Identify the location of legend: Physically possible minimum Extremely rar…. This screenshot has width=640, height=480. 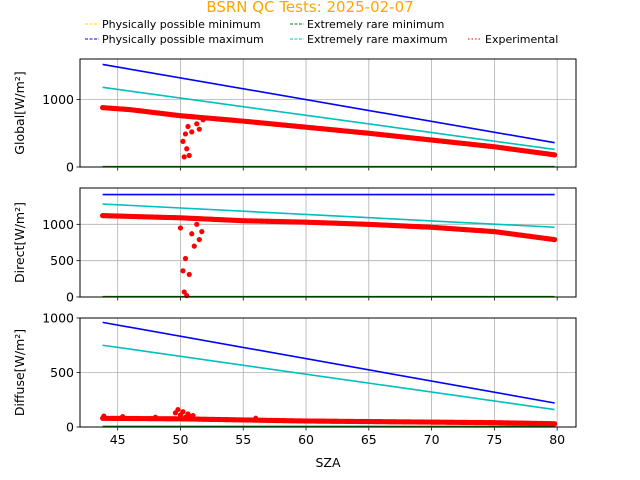
(321, 32).